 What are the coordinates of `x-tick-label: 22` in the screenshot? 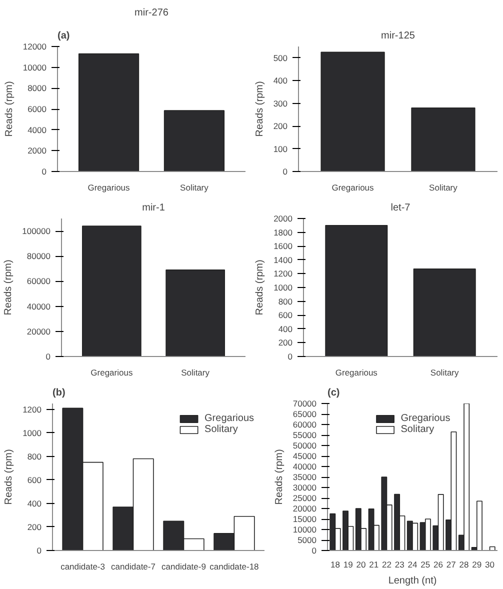 It's located at (387, 565).